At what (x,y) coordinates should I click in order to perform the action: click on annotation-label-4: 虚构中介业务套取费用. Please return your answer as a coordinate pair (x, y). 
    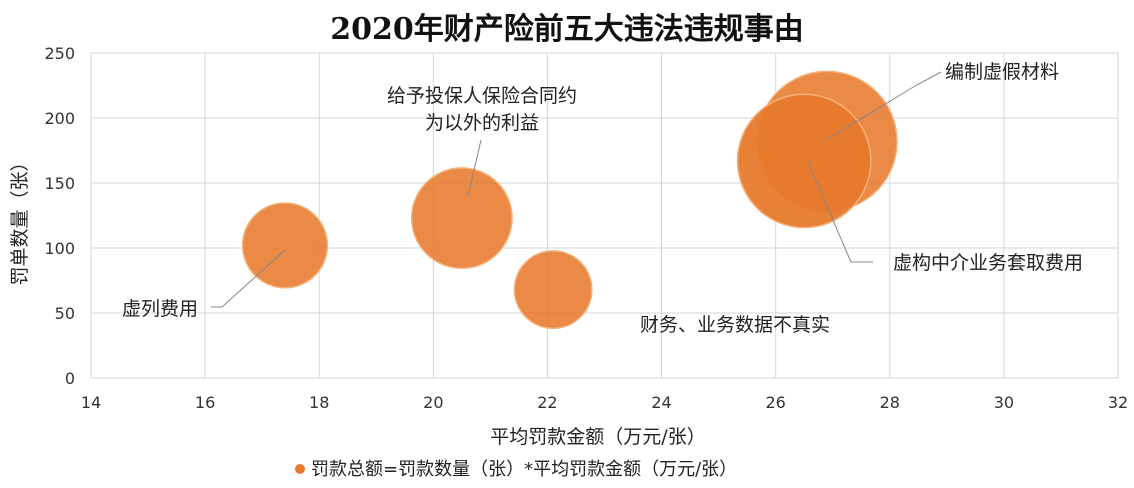
    Looking at the image, I should click on (988, 263).